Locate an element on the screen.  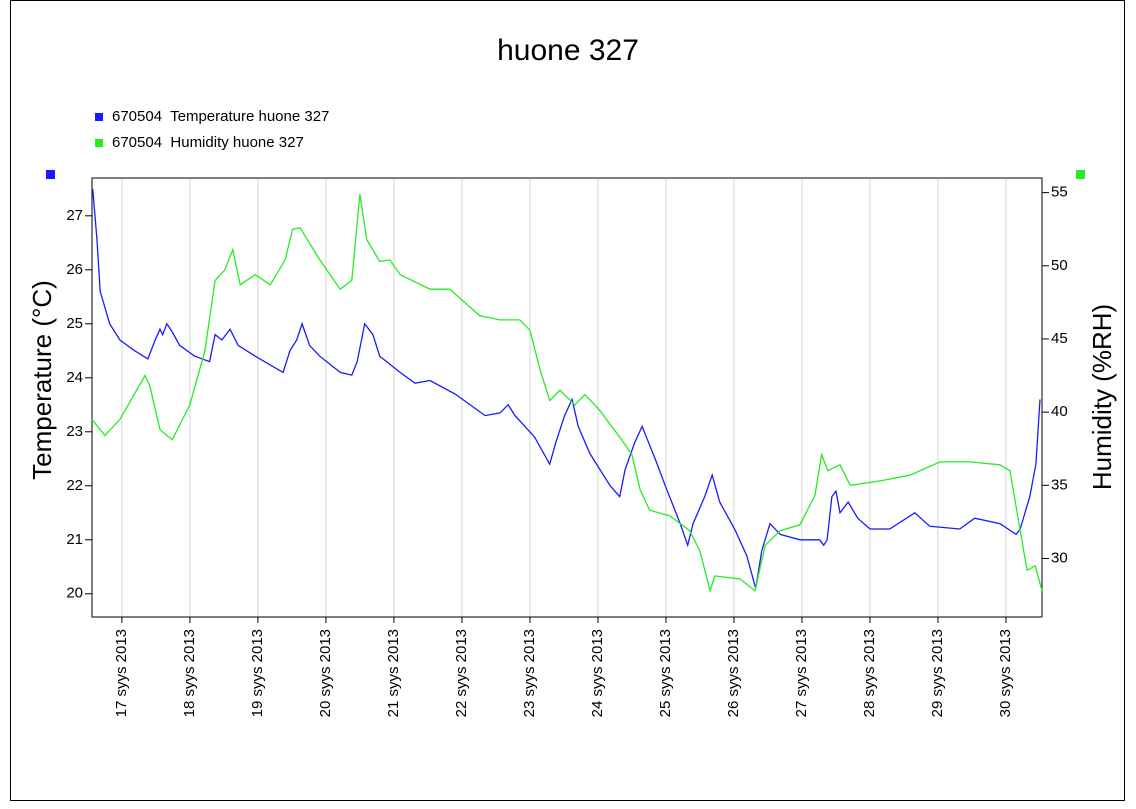
y-tick-label: 20 is located at coordinates (74, 593).